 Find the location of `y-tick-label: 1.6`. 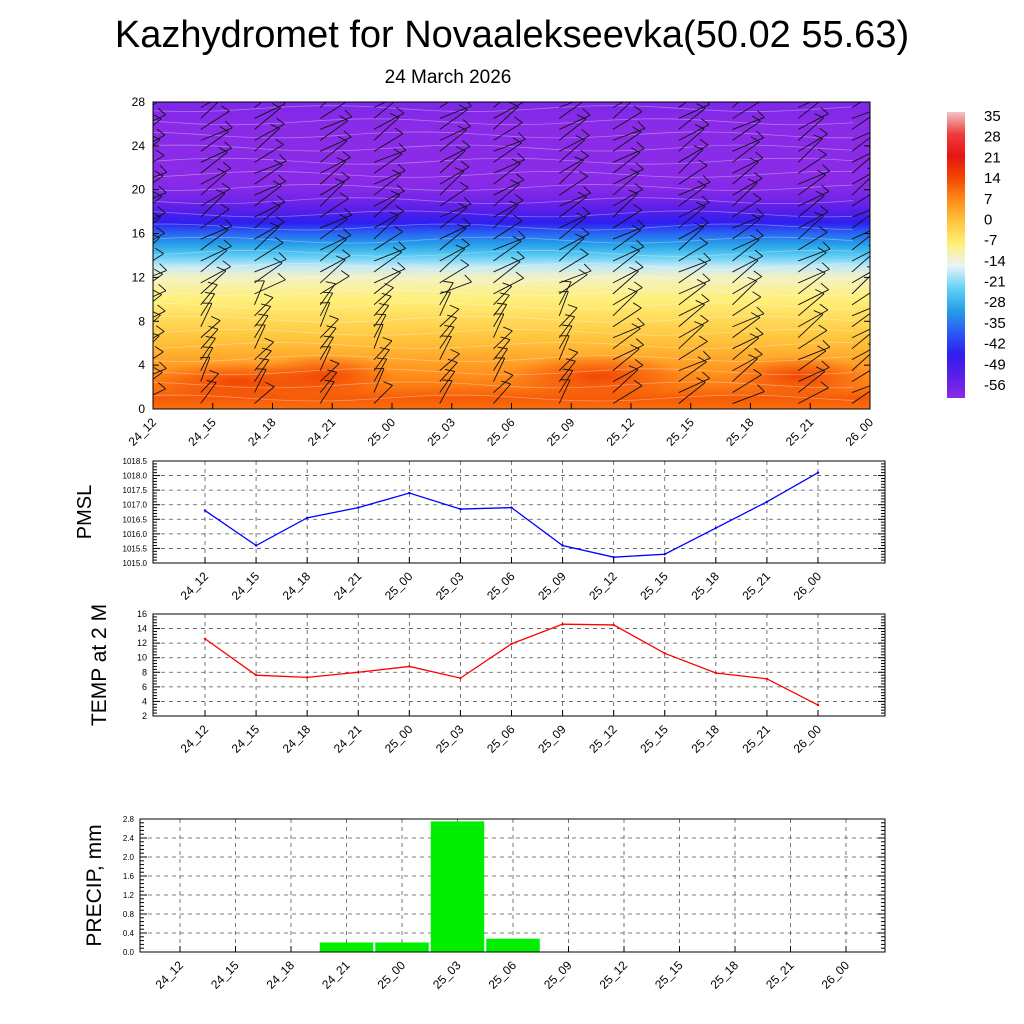

y-tick-label: 1.6 is located at coordinates (129, 876).